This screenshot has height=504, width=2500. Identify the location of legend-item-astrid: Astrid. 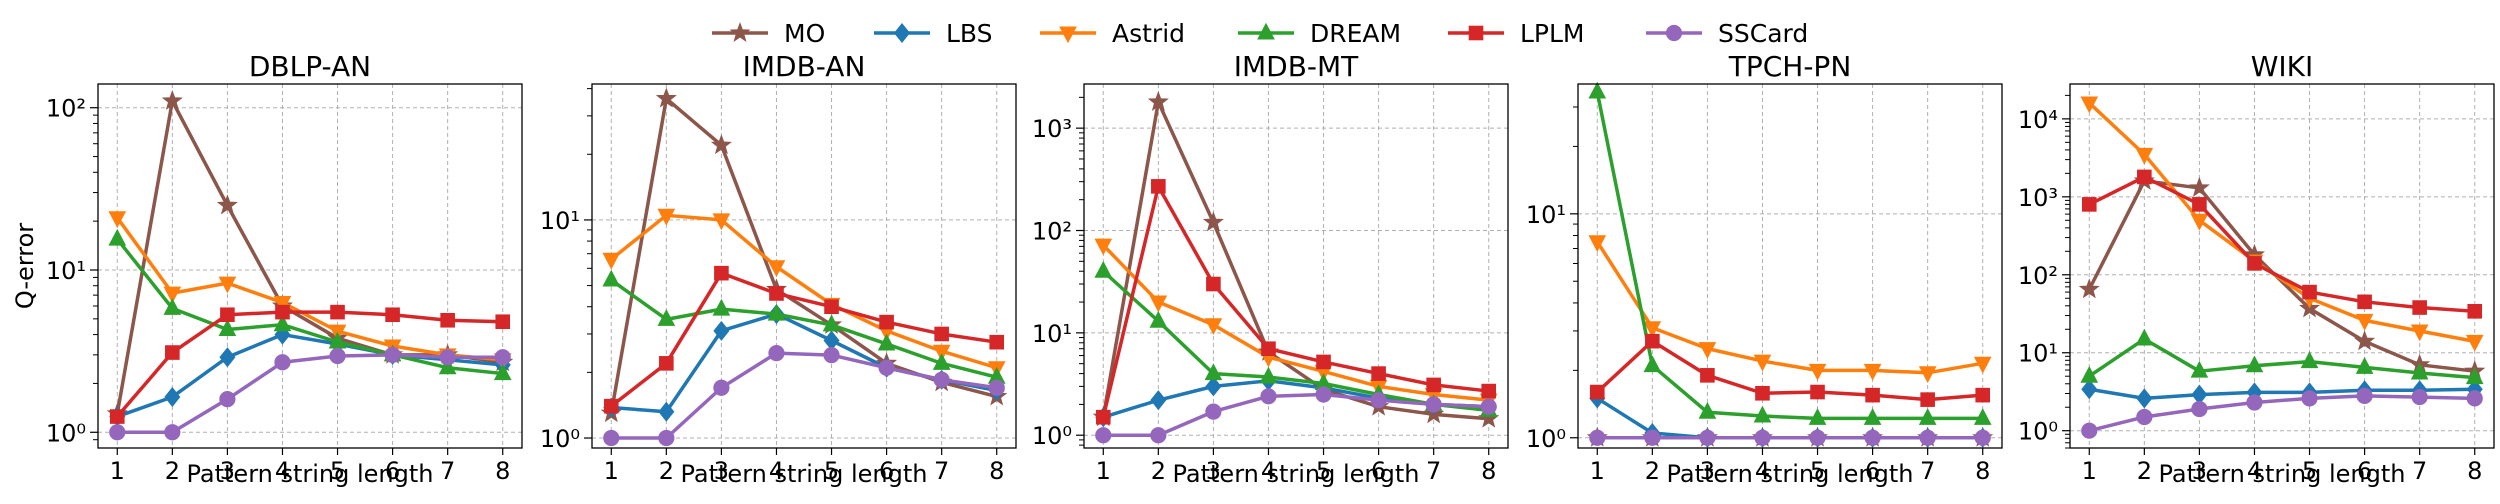
(1112, 33).